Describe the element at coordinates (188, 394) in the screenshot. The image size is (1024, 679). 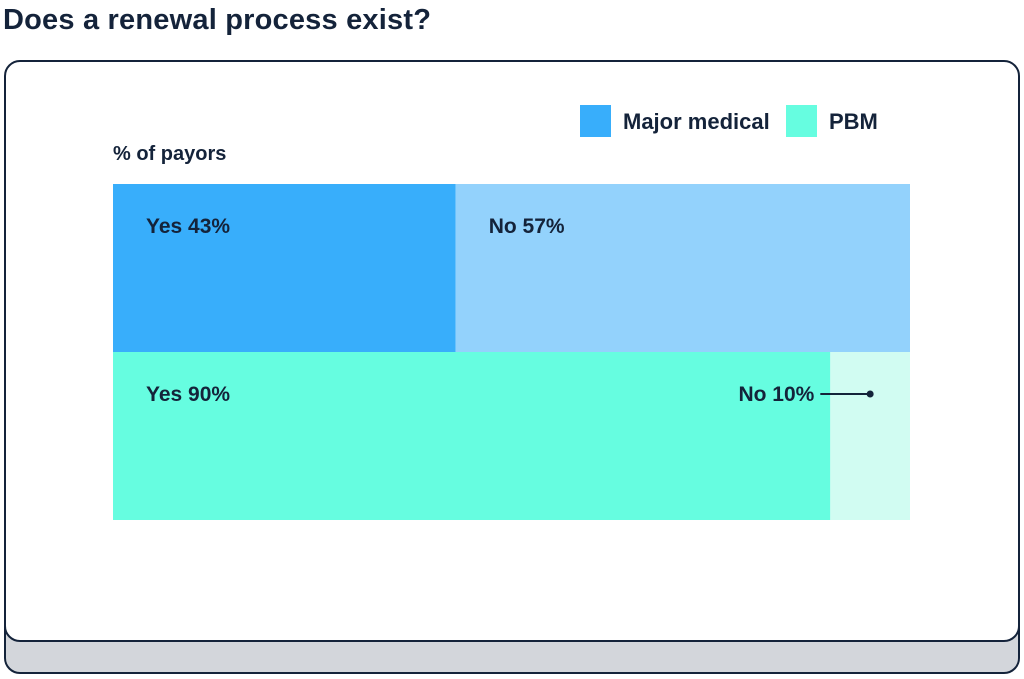
I see `bar-label-pbm-yes: Yes 90%` at that location.